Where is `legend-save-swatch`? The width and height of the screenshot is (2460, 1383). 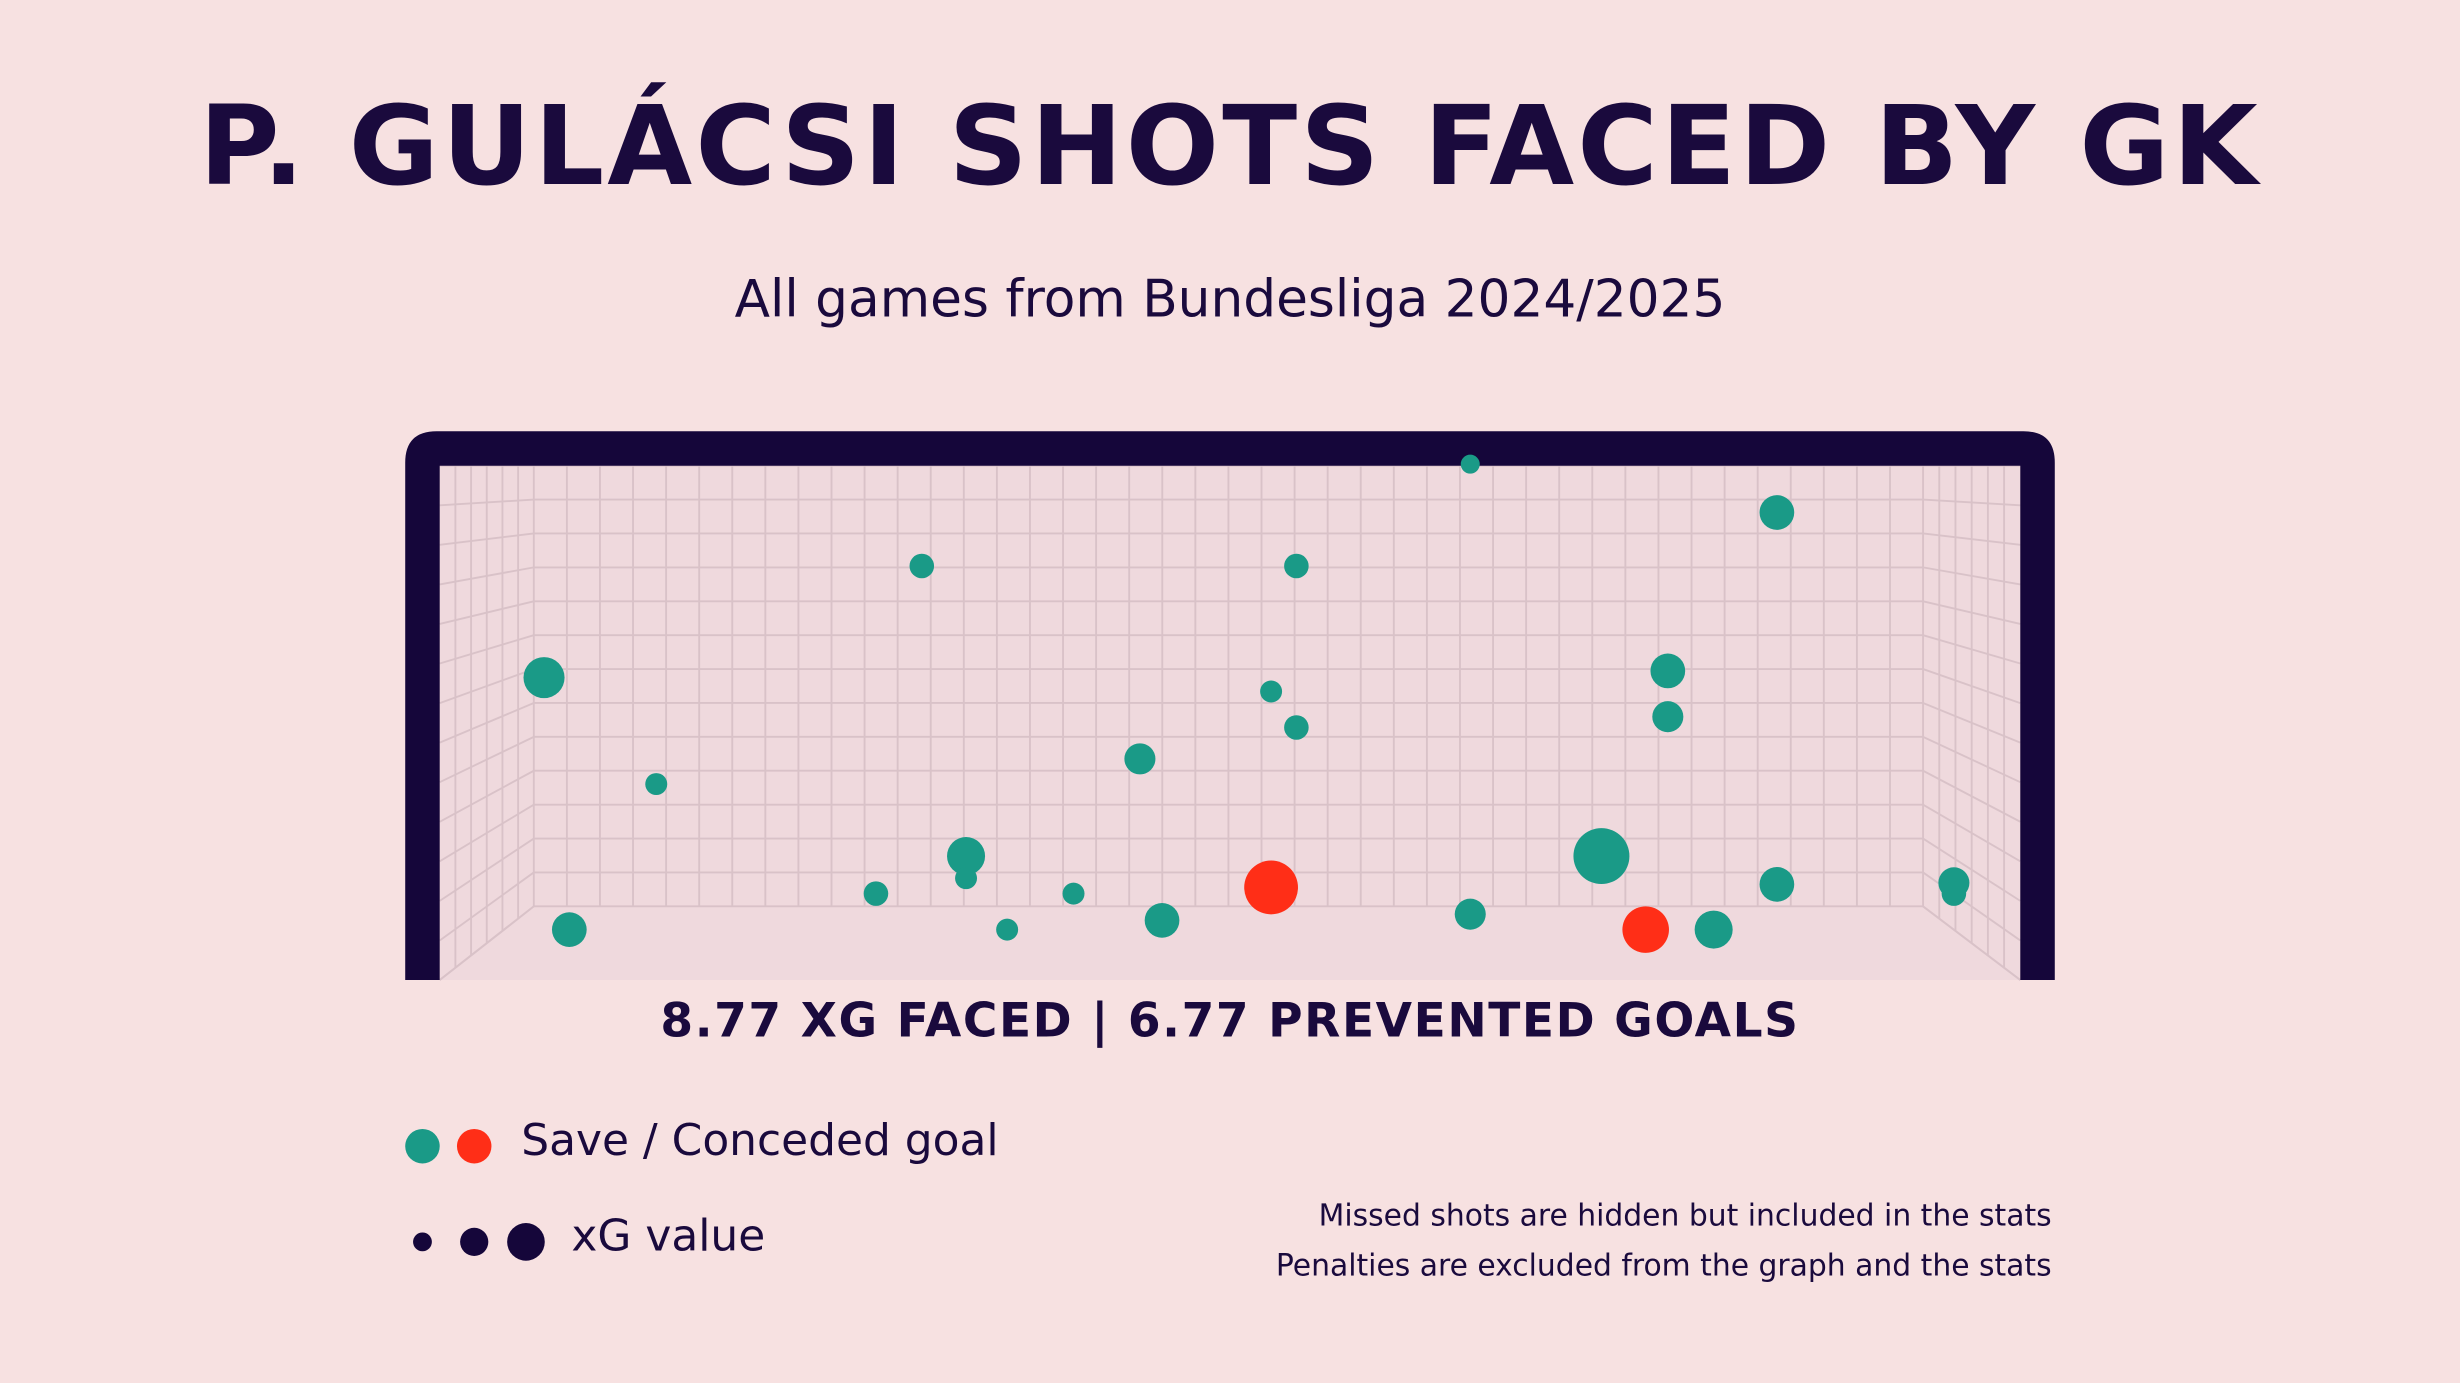 legend-save-swatch is located at coordinates (422, 1146).